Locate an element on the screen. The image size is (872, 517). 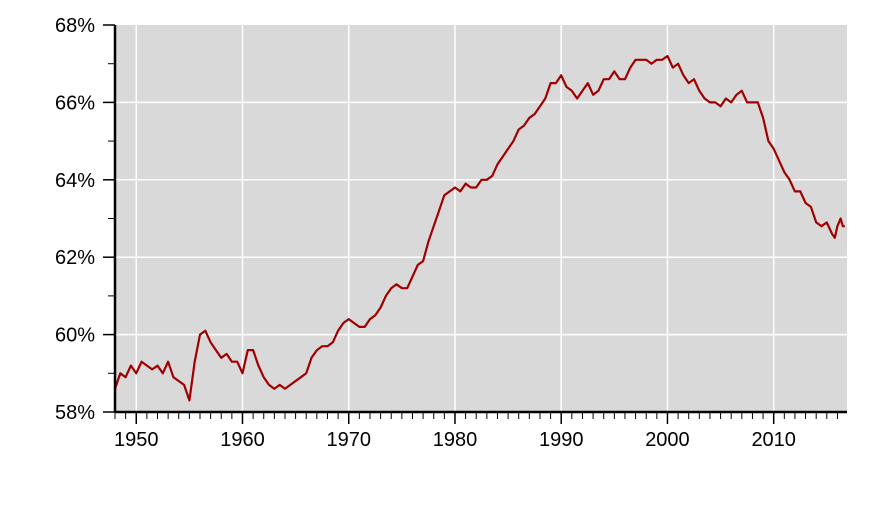
x-tick-label: 1970 is located at coordinates (348, 440).